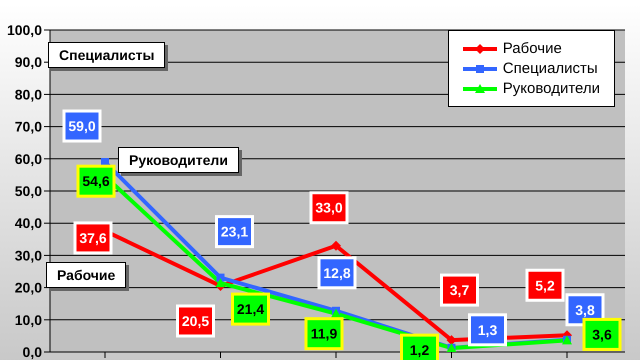  I want to click on data-label: 11,9, so click(324, 334).